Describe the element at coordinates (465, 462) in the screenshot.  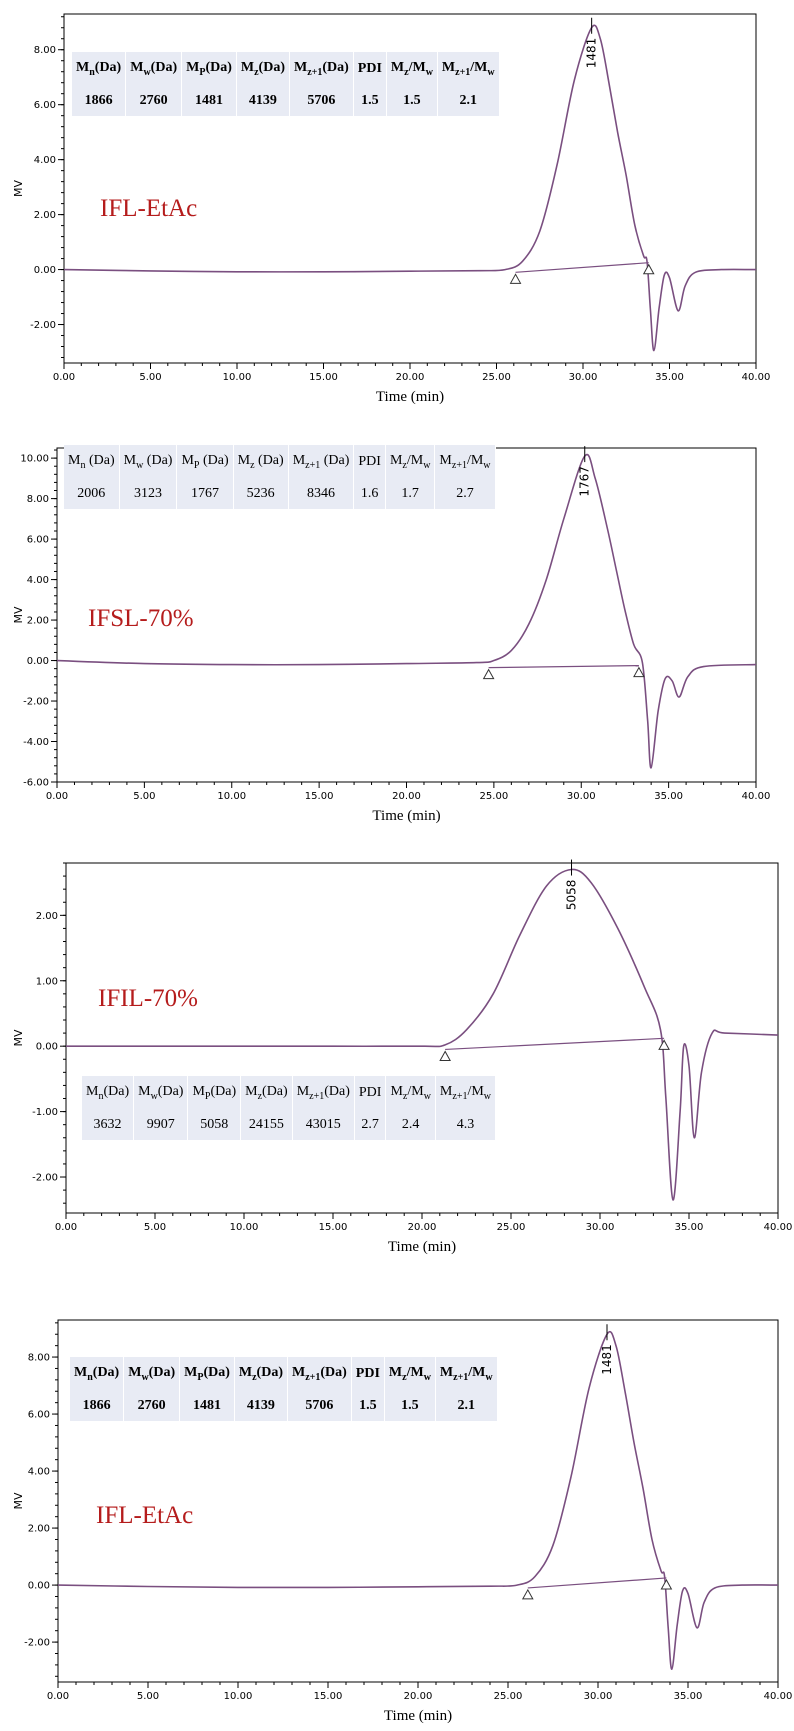
I see `header-mz1-mw: Mz+1/Mw` at that location.